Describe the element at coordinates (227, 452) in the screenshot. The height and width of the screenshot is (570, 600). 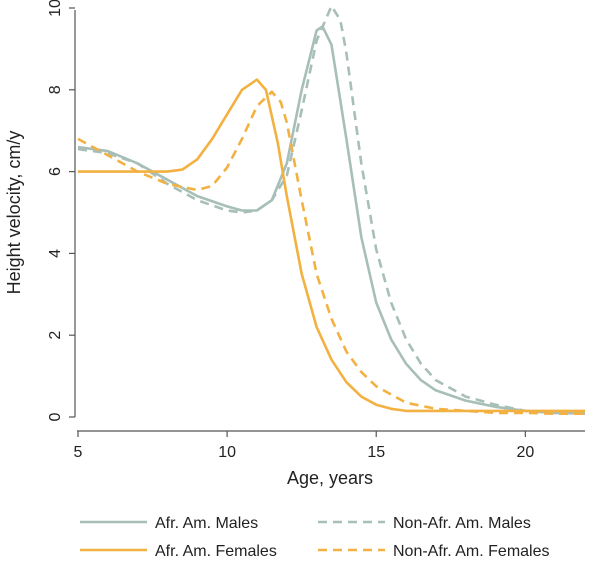
I see `x-tick-label: 10` at that location.